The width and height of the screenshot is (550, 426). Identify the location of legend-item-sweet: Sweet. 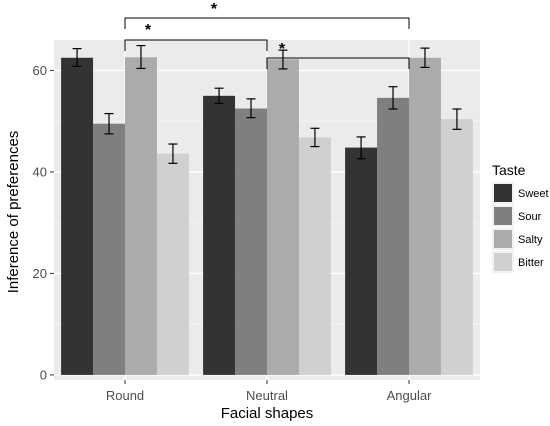
(520, 193).